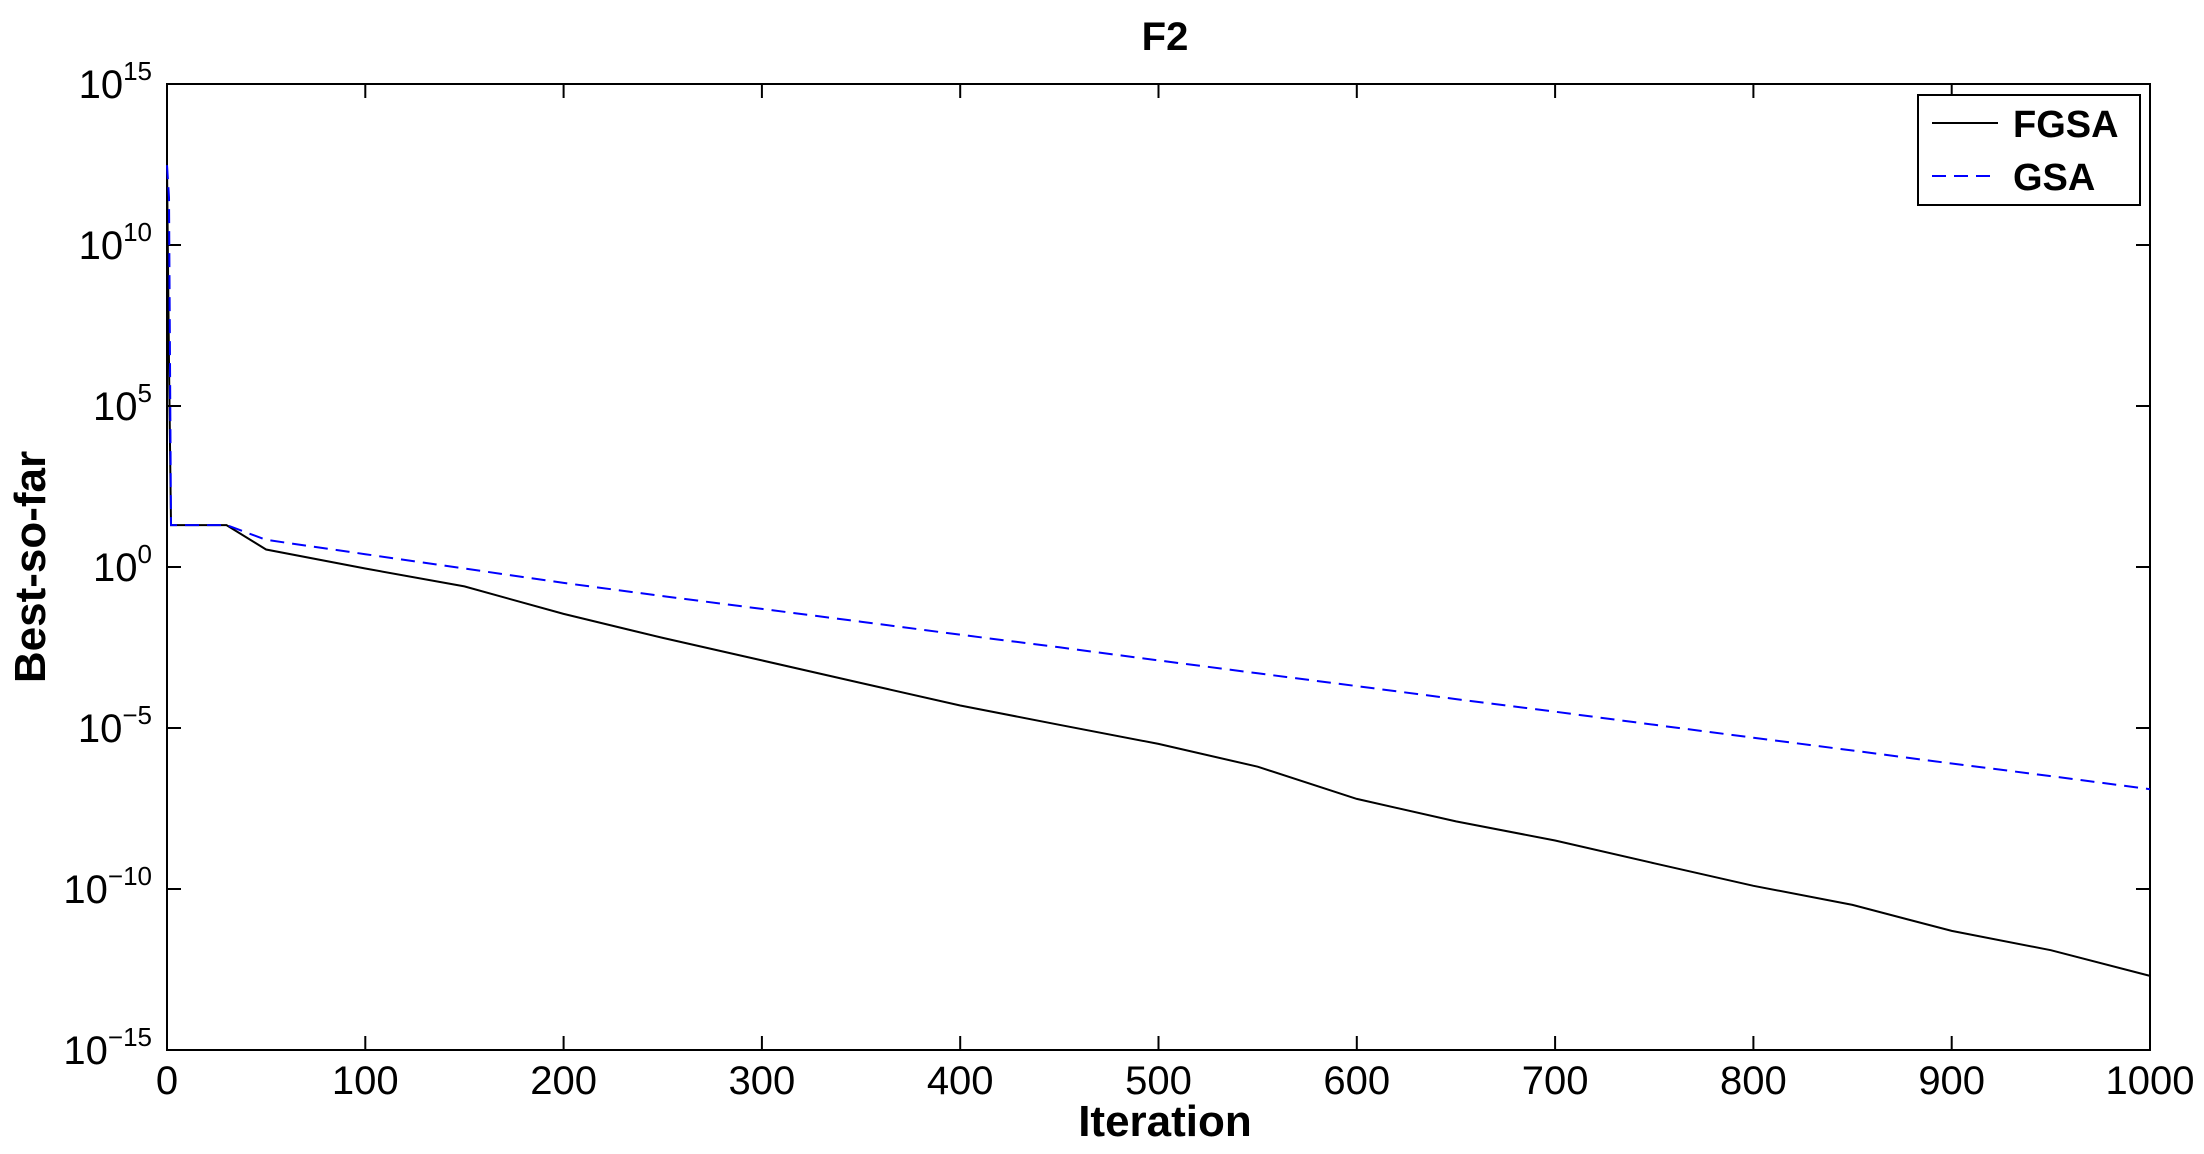 This screenshot has height=1154, width=2204. What do you see at coordinates (115, 725) in the screenshot?
I see `y-tick-label: 10⁻⁵` at bounding box center [115, 725].